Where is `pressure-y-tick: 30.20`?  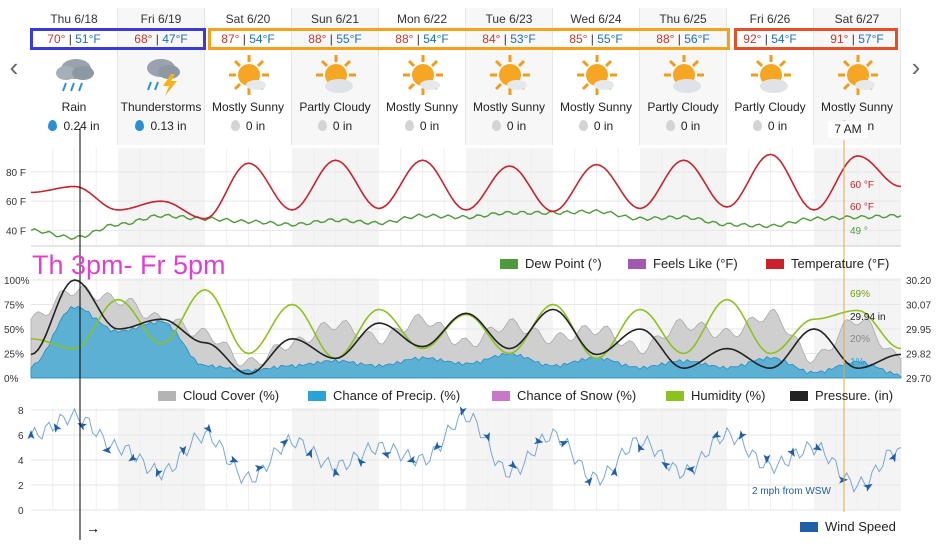 pressure-y-tick: 30.20 is located at coordinates (918, 281).